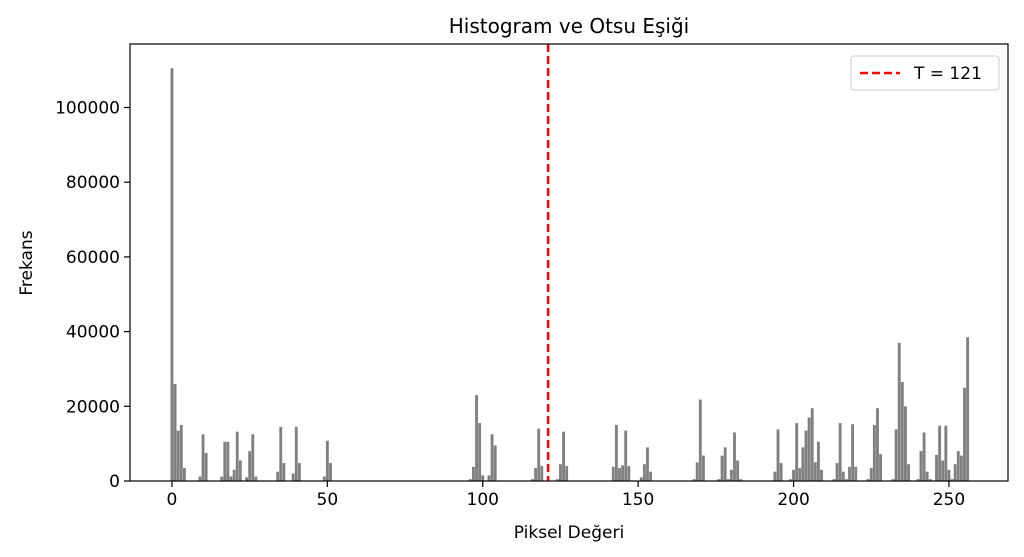  I want to click on y-tick-label: 20000, so click(93, 407).